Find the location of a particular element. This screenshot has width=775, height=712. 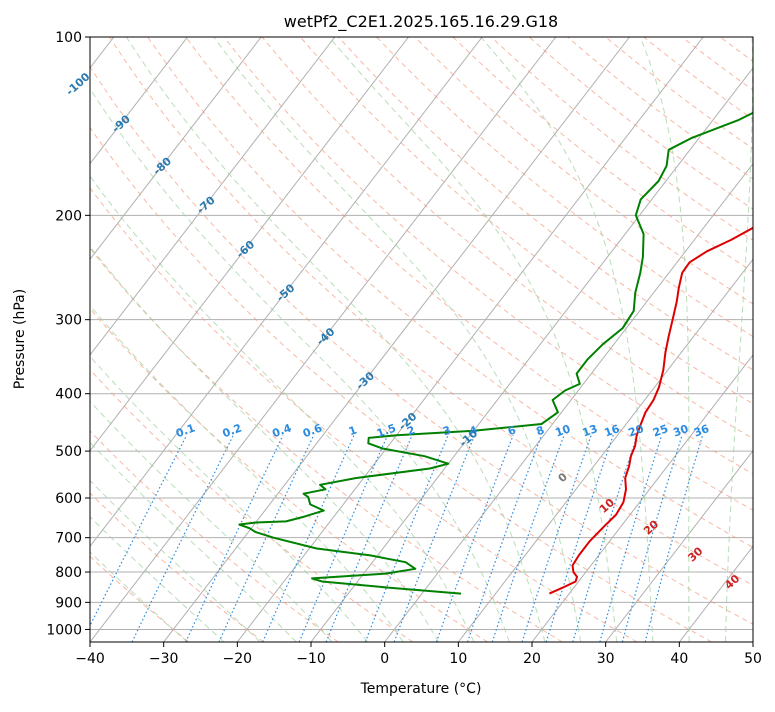

y-tick-label: 600 is located at coordinates (68, 499).